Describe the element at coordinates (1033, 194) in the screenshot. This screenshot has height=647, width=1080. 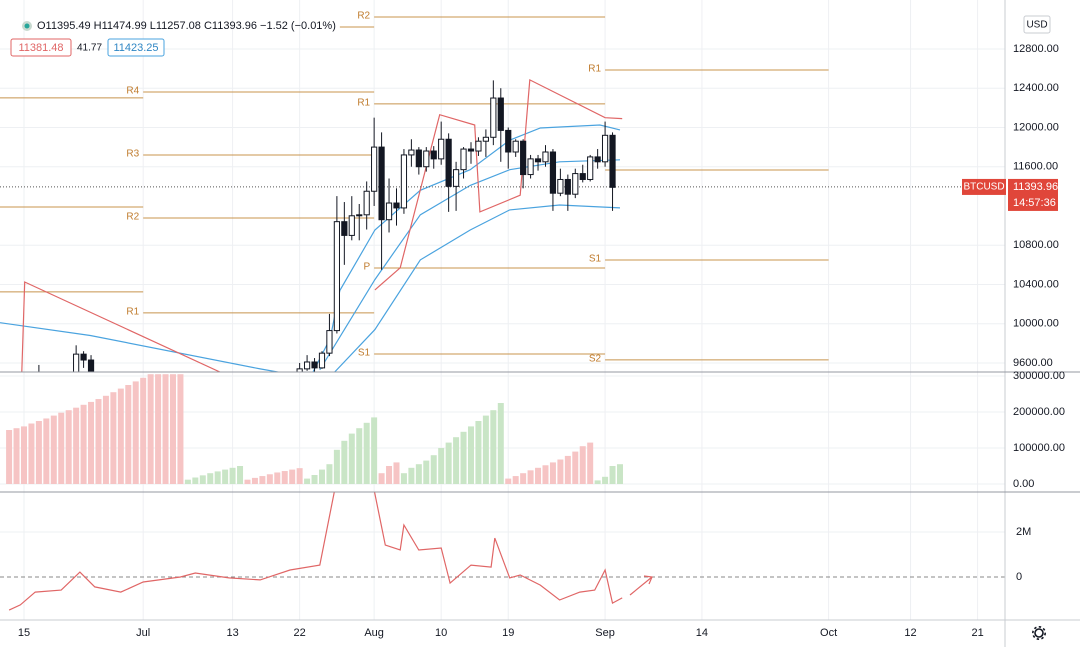
I see `price-tag` at that location.